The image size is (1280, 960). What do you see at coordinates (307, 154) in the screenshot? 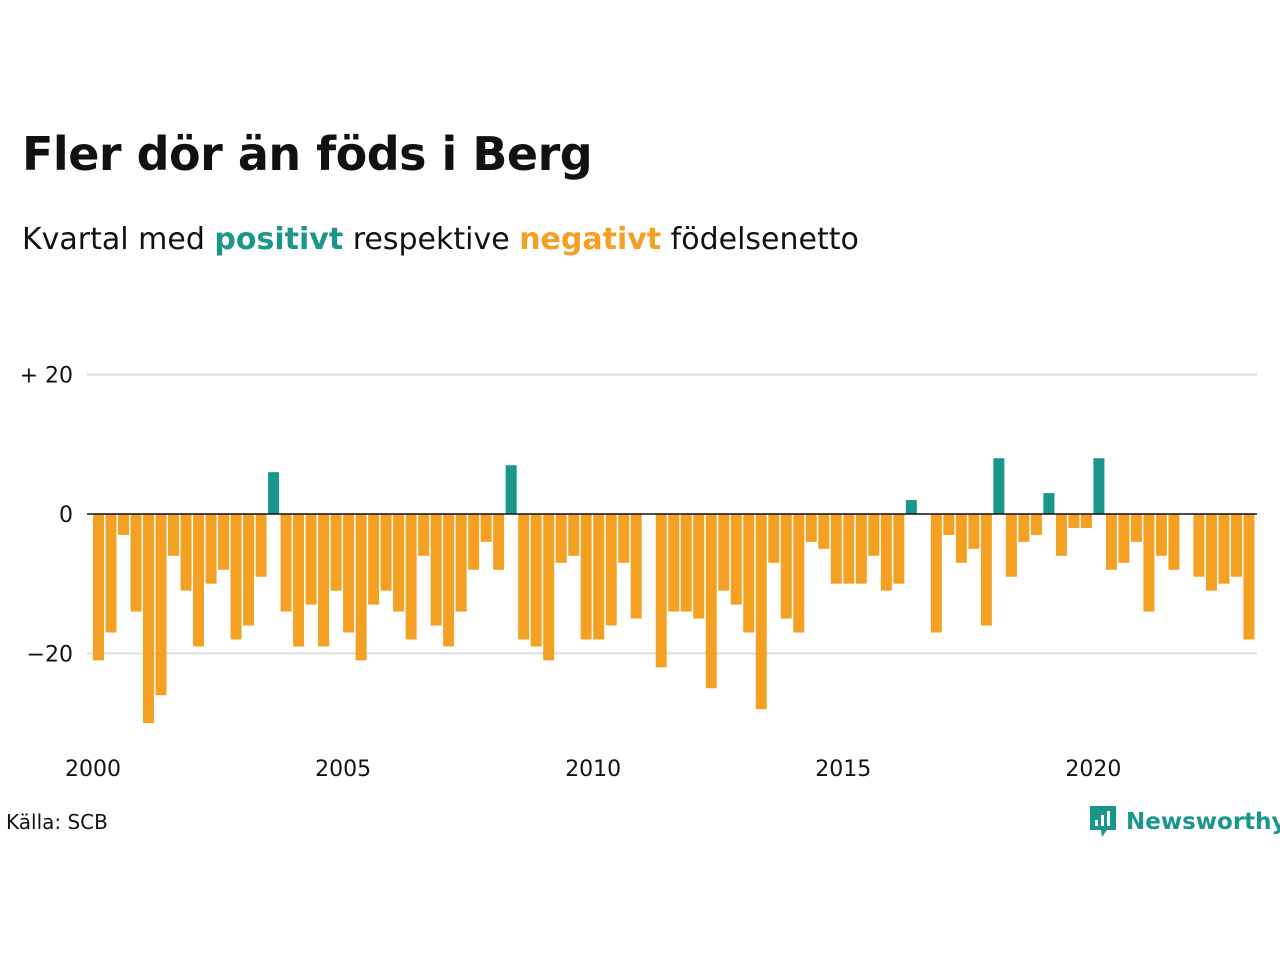
I see `chart-title: Fler dör än föds i Berg` at bounding box center [307, 154].